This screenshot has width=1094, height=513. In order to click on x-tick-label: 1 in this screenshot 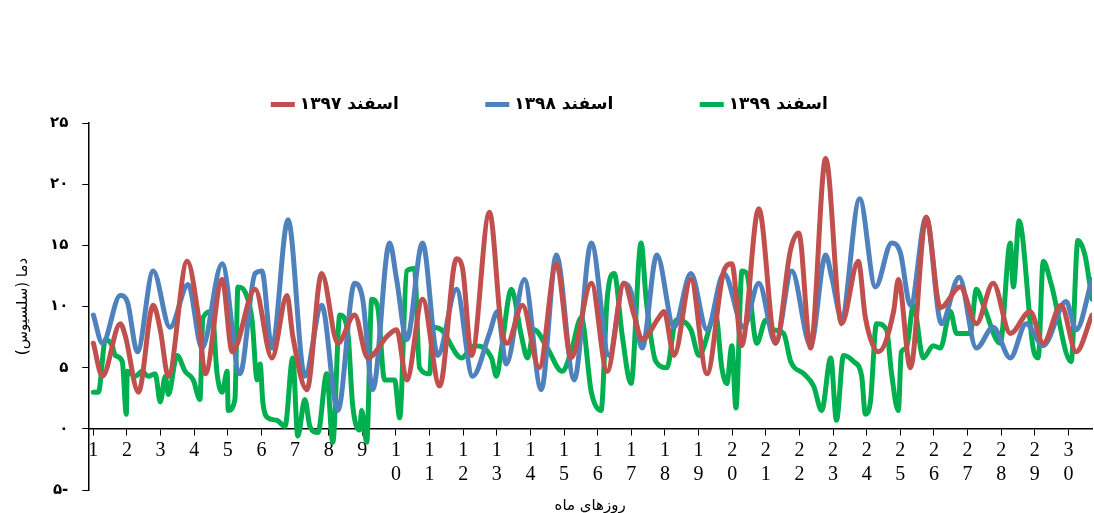, I will do `click(93, 449)`.